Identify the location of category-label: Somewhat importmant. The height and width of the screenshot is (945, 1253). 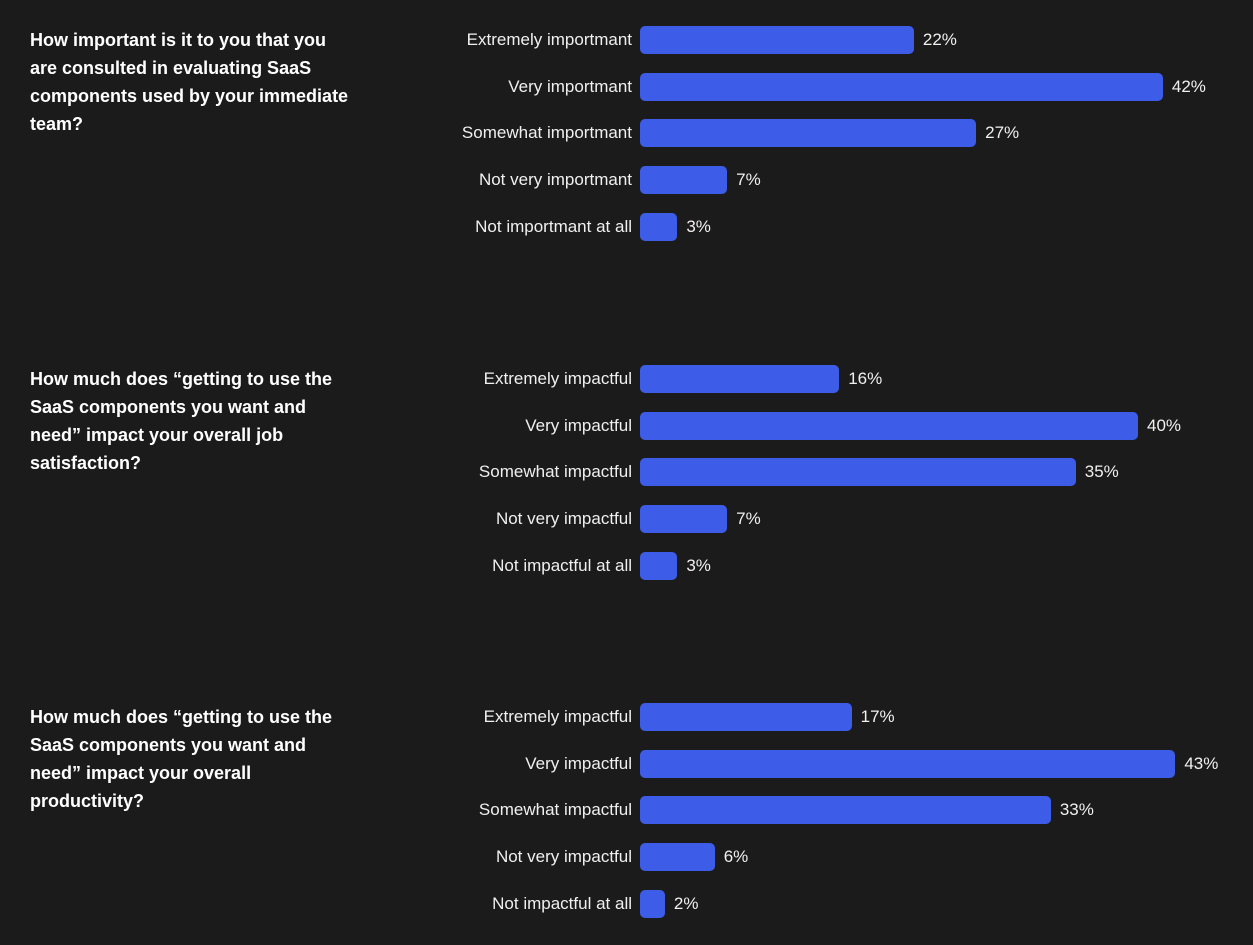
(546, 133).